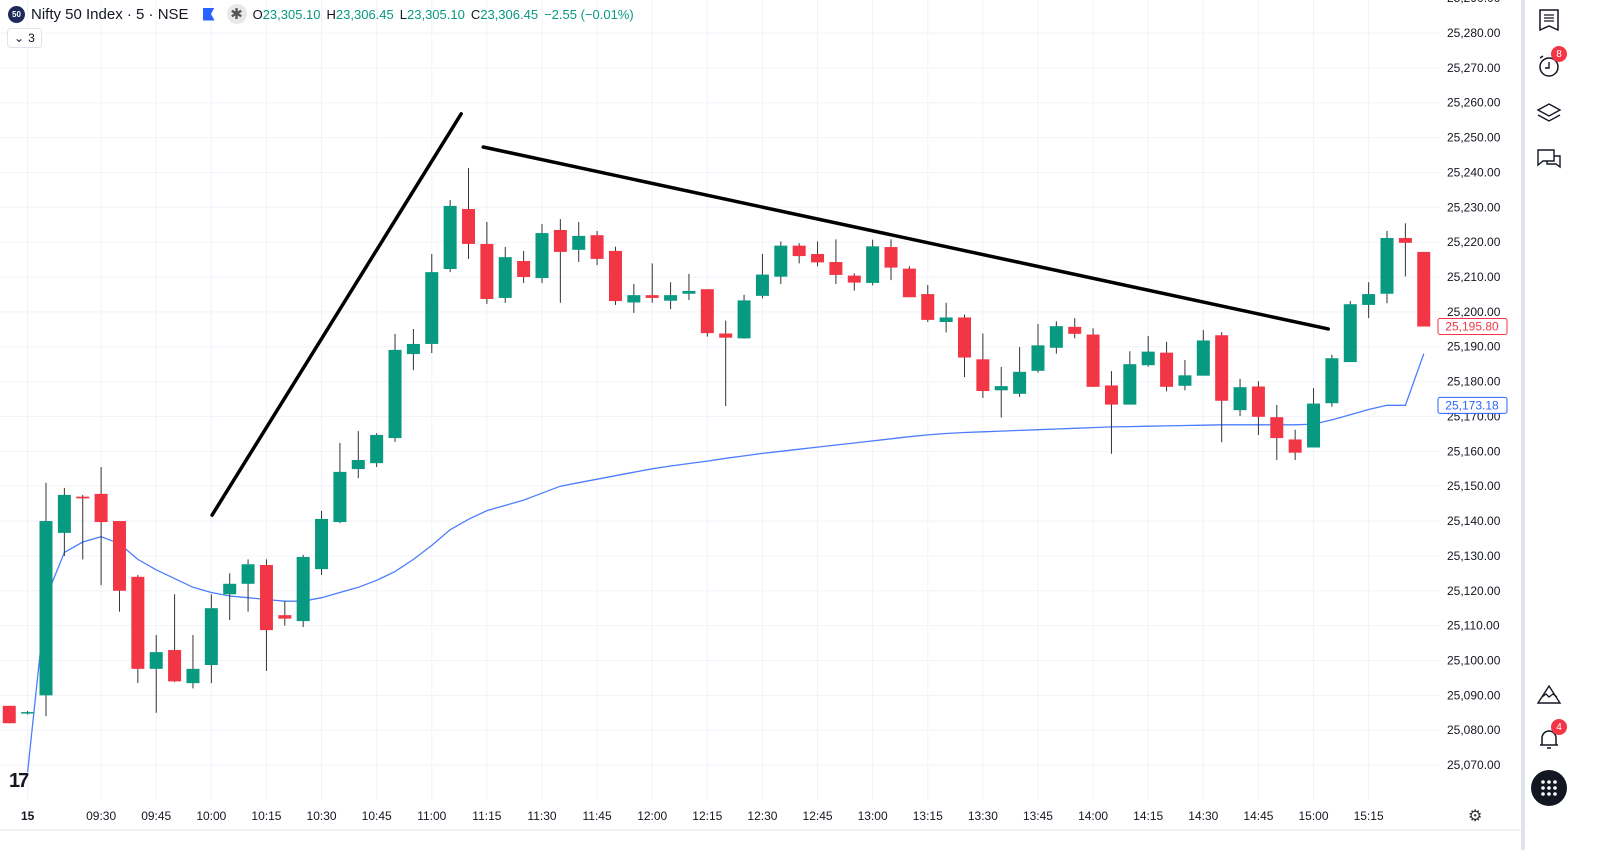  Describe the element at coordinates (208, 14) in the screenshot. I see `flag-icon` at that location.